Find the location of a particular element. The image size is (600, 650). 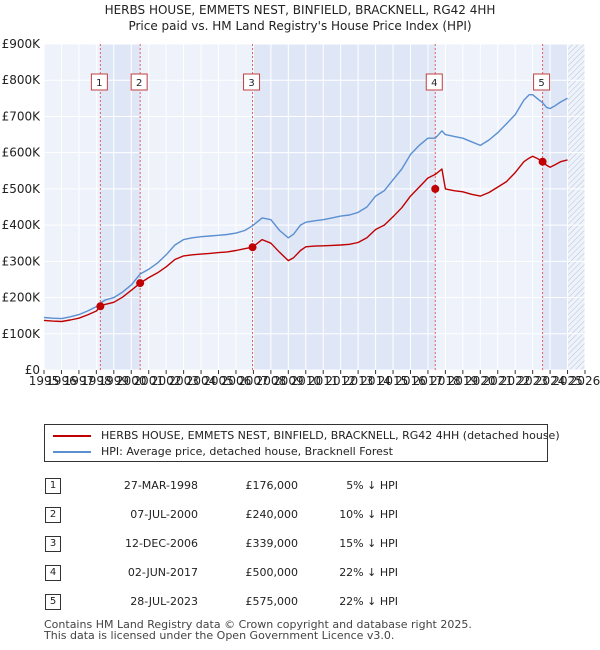

sale-number-label: 2 is located at coordinates (139, 83).